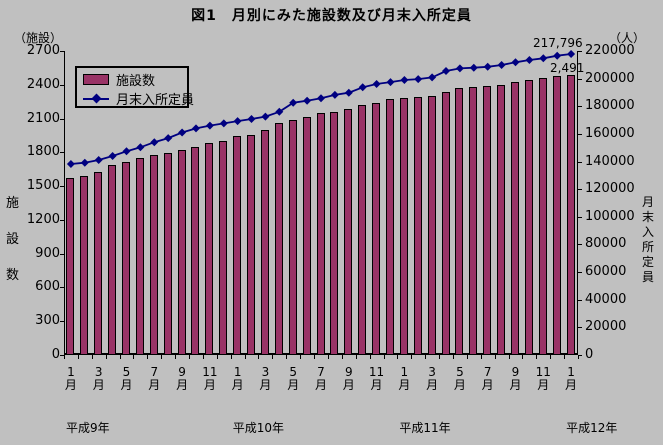 The height and width of the screenshot is (445, 663). I want to click on right-axis-number: 180000, so click(610, 106).